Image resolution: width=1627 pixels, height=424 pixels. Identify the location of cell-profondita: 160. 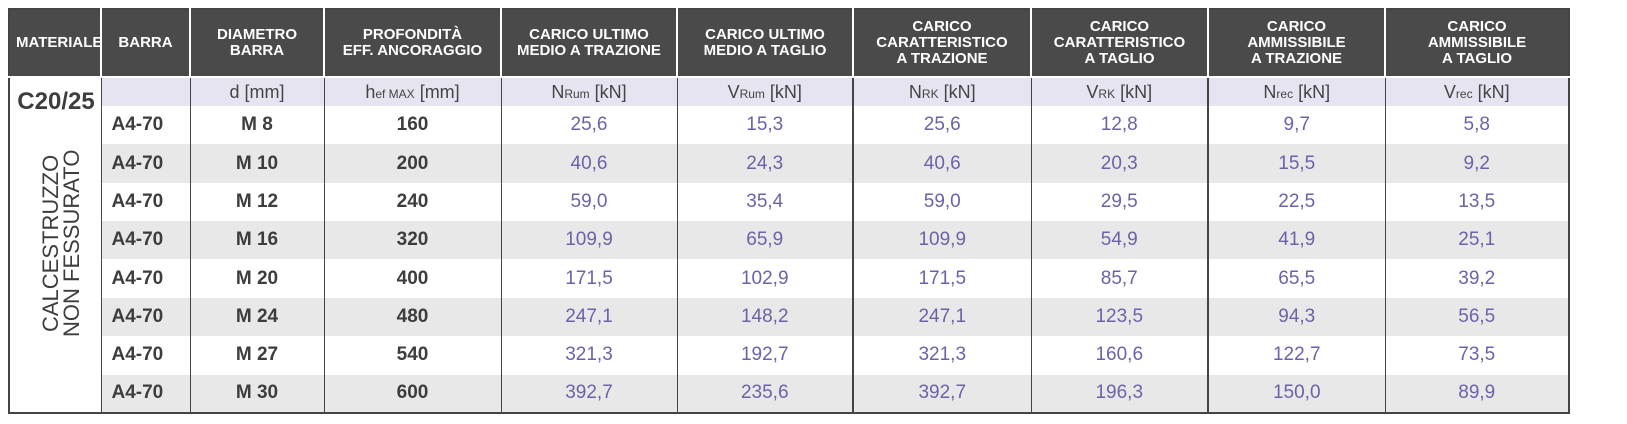
(412, 125).